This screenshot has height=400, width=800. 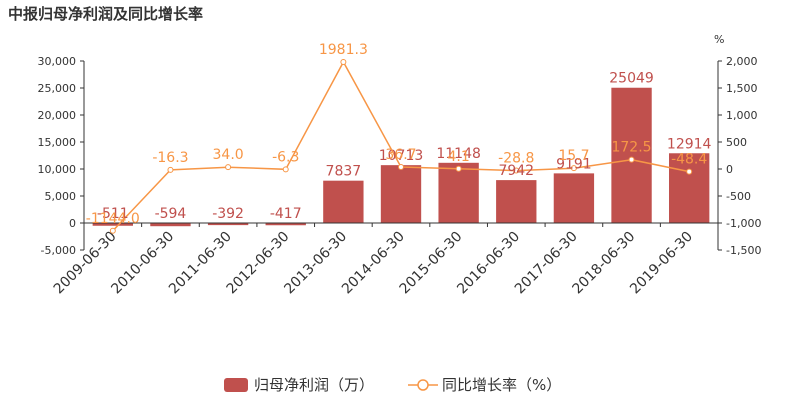 What do you see at coordinates (501, 385) in the screenshot?
I see `legend-line-label: 同比增长率（%）` at bounding box center [501, 385].